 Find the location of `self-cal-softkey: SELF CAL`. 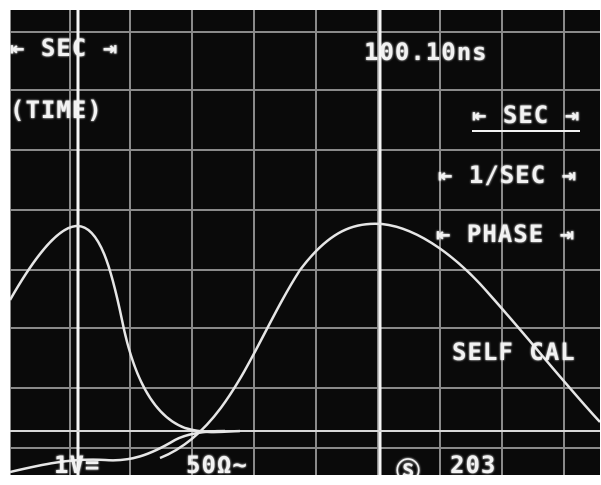

self-cal-softkey: SELF CAL is located at coordinates (514, 352).